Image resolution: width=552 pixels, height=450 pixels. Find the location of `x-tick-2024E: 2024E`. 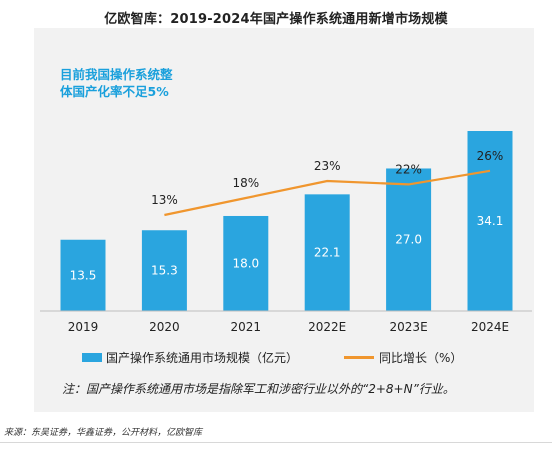

x-tick-2024E: 2024E is located at coordinates (490, 327).